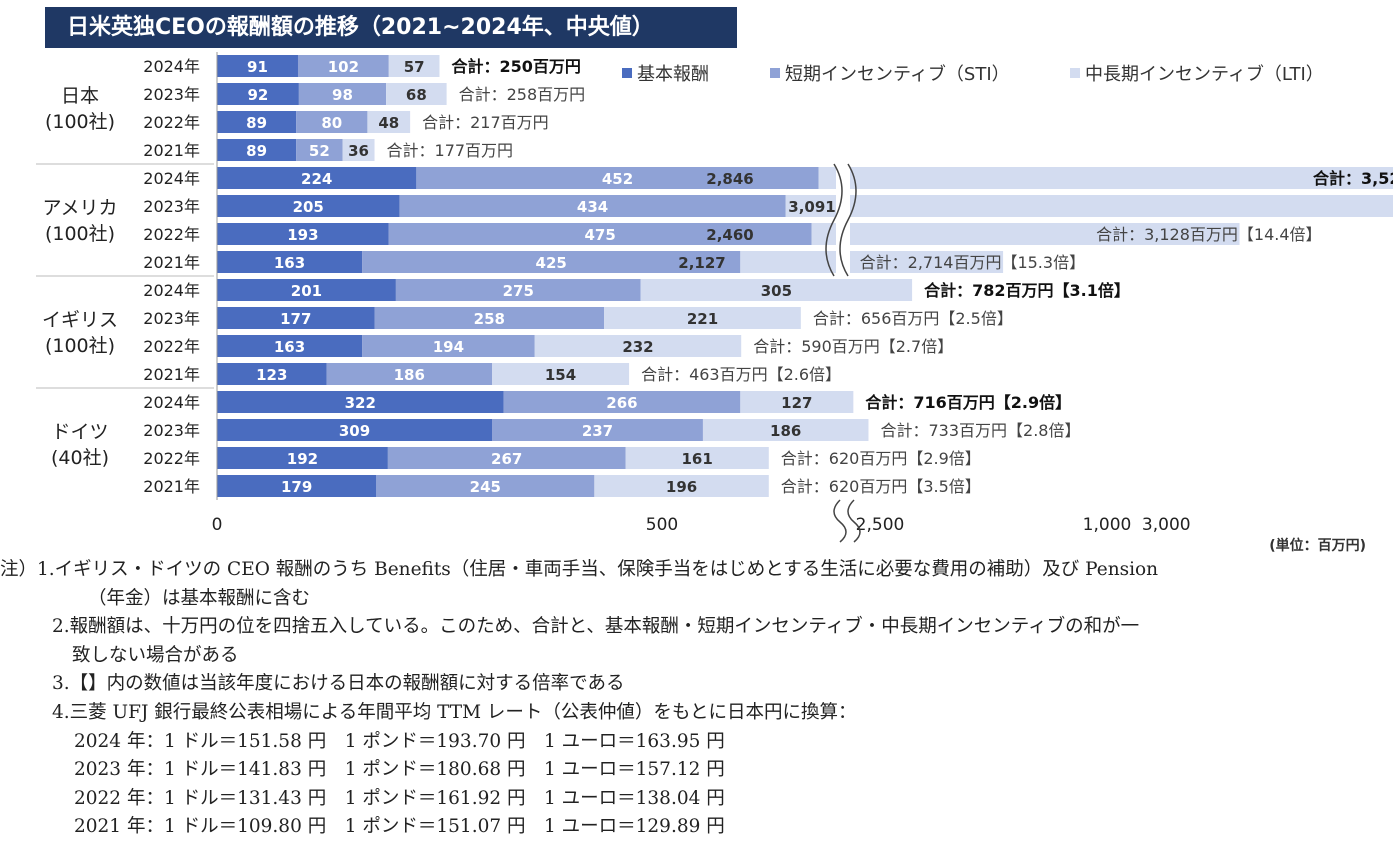  Describe the element at coordinates (522, 94) in the screenshot. I see `total-label: 合計：258百万円` at that location.